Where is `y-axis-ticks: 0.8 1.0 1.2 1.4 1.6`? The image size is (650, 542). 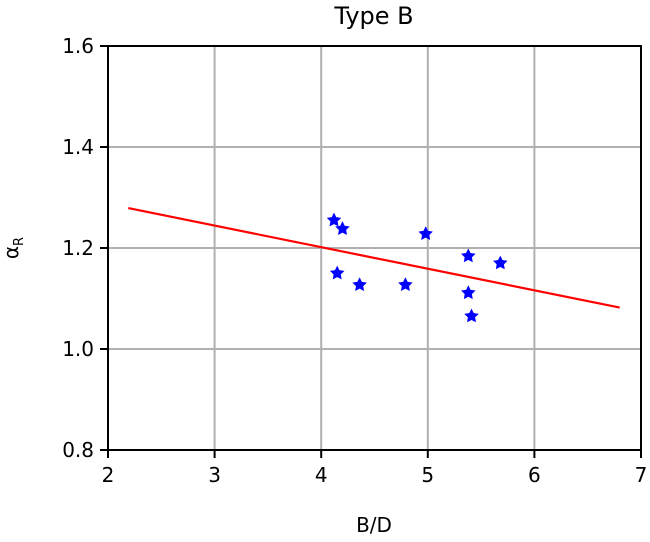
y-axis-ticks: 0.8 1.0 1.2 1.4 1.6 is located at coordinates (85, 248).